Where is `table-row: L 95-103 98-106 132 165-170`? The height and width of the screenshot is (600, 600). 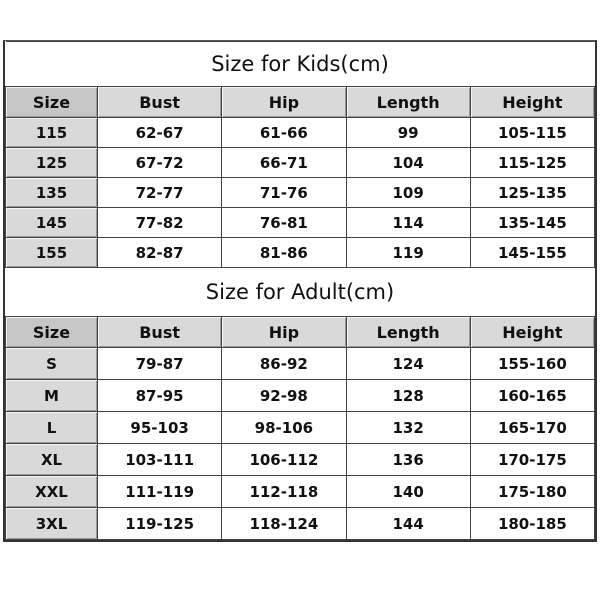
table-row: L 95-103 98-106 132 165-170 is located at coordinates (300, 427).